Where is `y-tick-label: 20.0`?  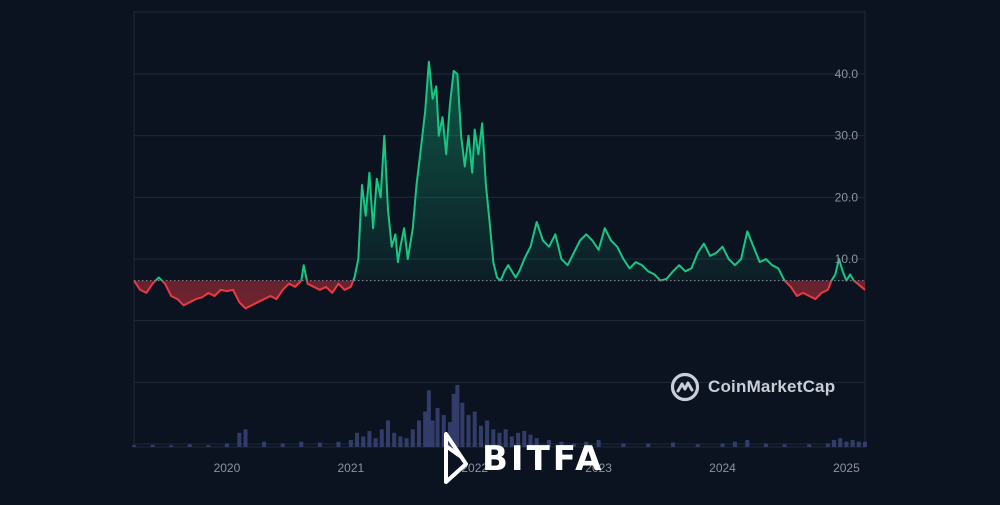
y-tick-label: 20.0 is located at coordinates (847, 197).